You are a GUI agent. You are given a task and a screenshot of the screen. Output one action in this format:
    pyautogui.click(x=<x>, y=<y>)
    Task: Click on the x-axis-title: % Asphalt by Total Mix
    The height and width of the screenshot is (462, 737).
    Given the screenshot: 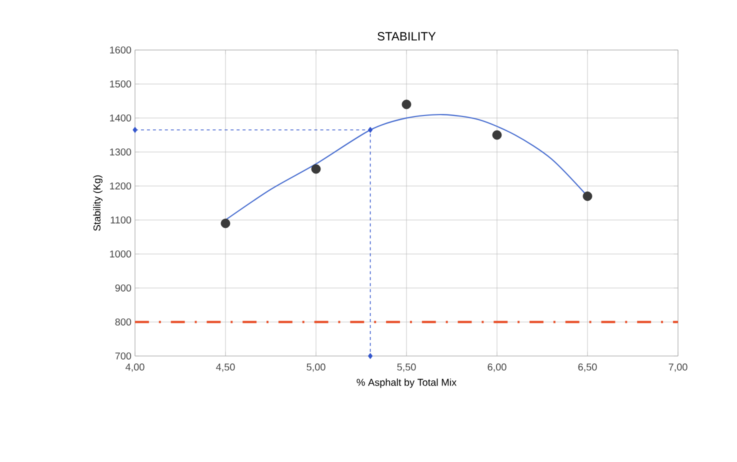 What is the action you would take?
    pyautogui.click(x=406, y=383)
    